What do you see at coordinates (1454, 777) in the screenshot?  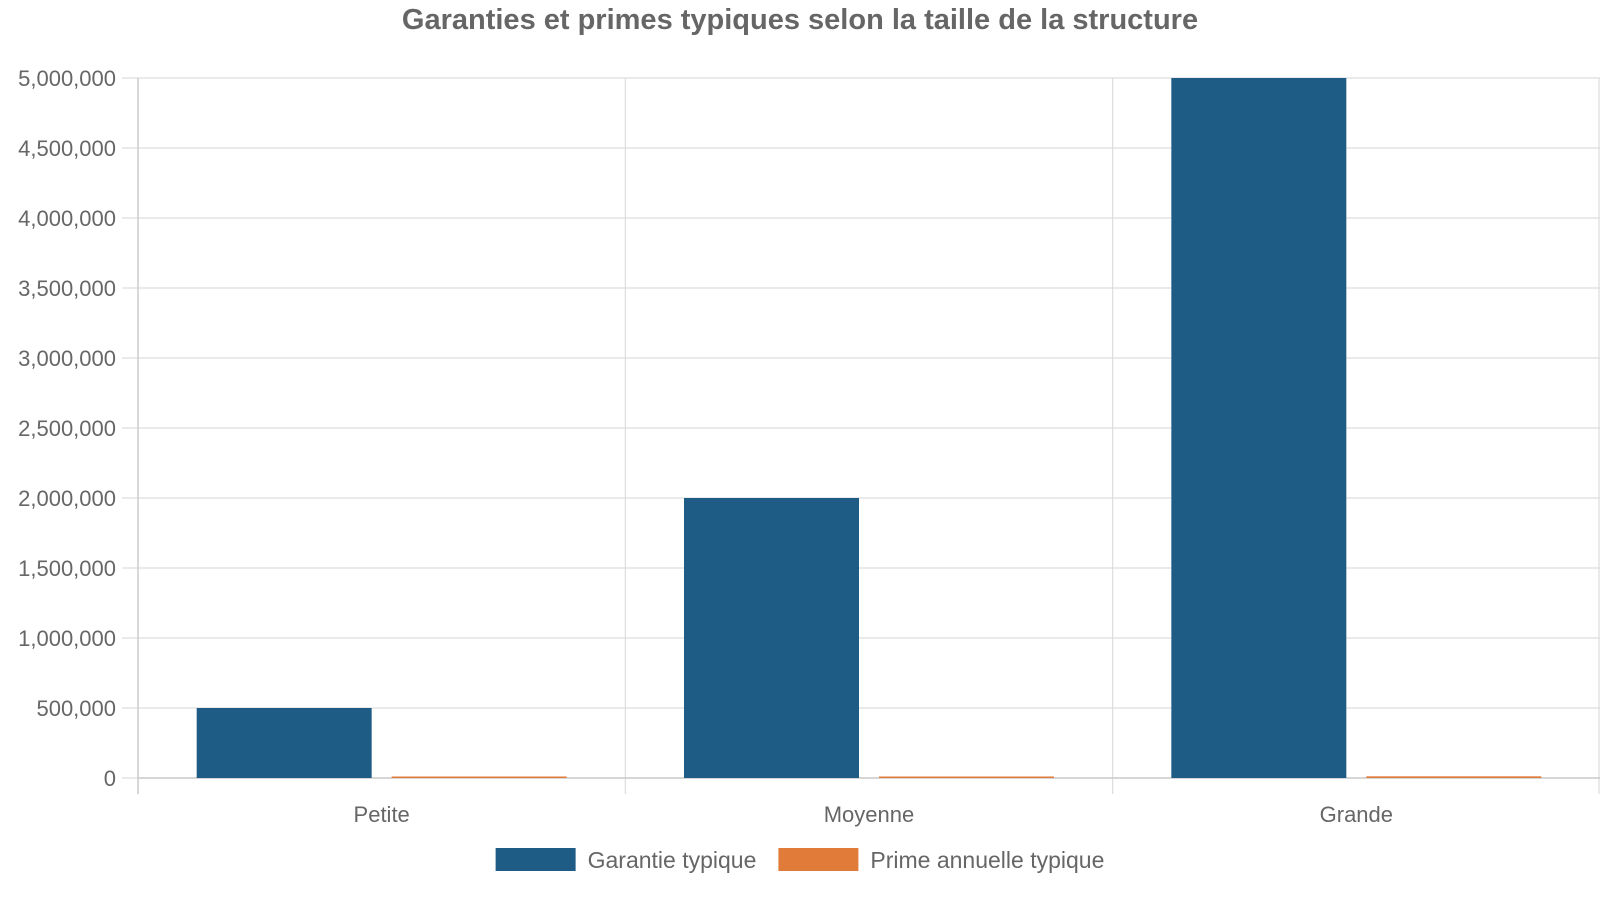 I see `bar-prime-grande` at bounding box center [1454, 777].